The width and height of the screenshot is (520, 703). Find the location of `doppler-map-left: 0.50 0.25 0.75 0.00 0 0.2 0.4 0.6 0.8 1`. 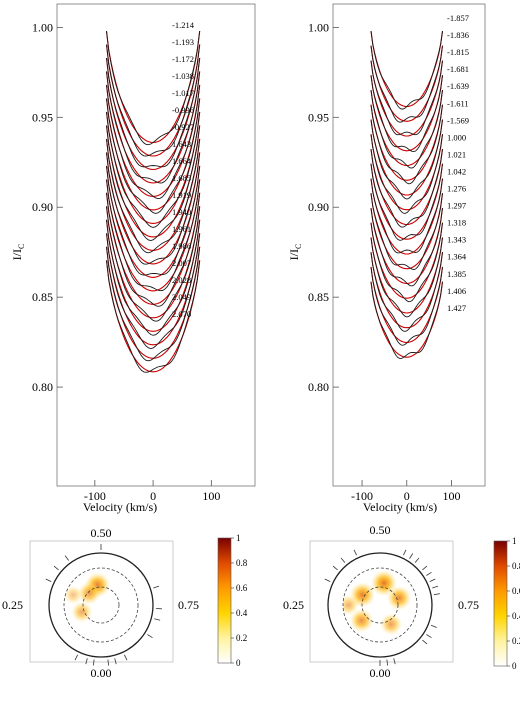

doppler-map-left: 0.50 0.25 0.75 0.00 0 0.2 0.4 0.6 0.8 1 is located at coordinates (125, 603).